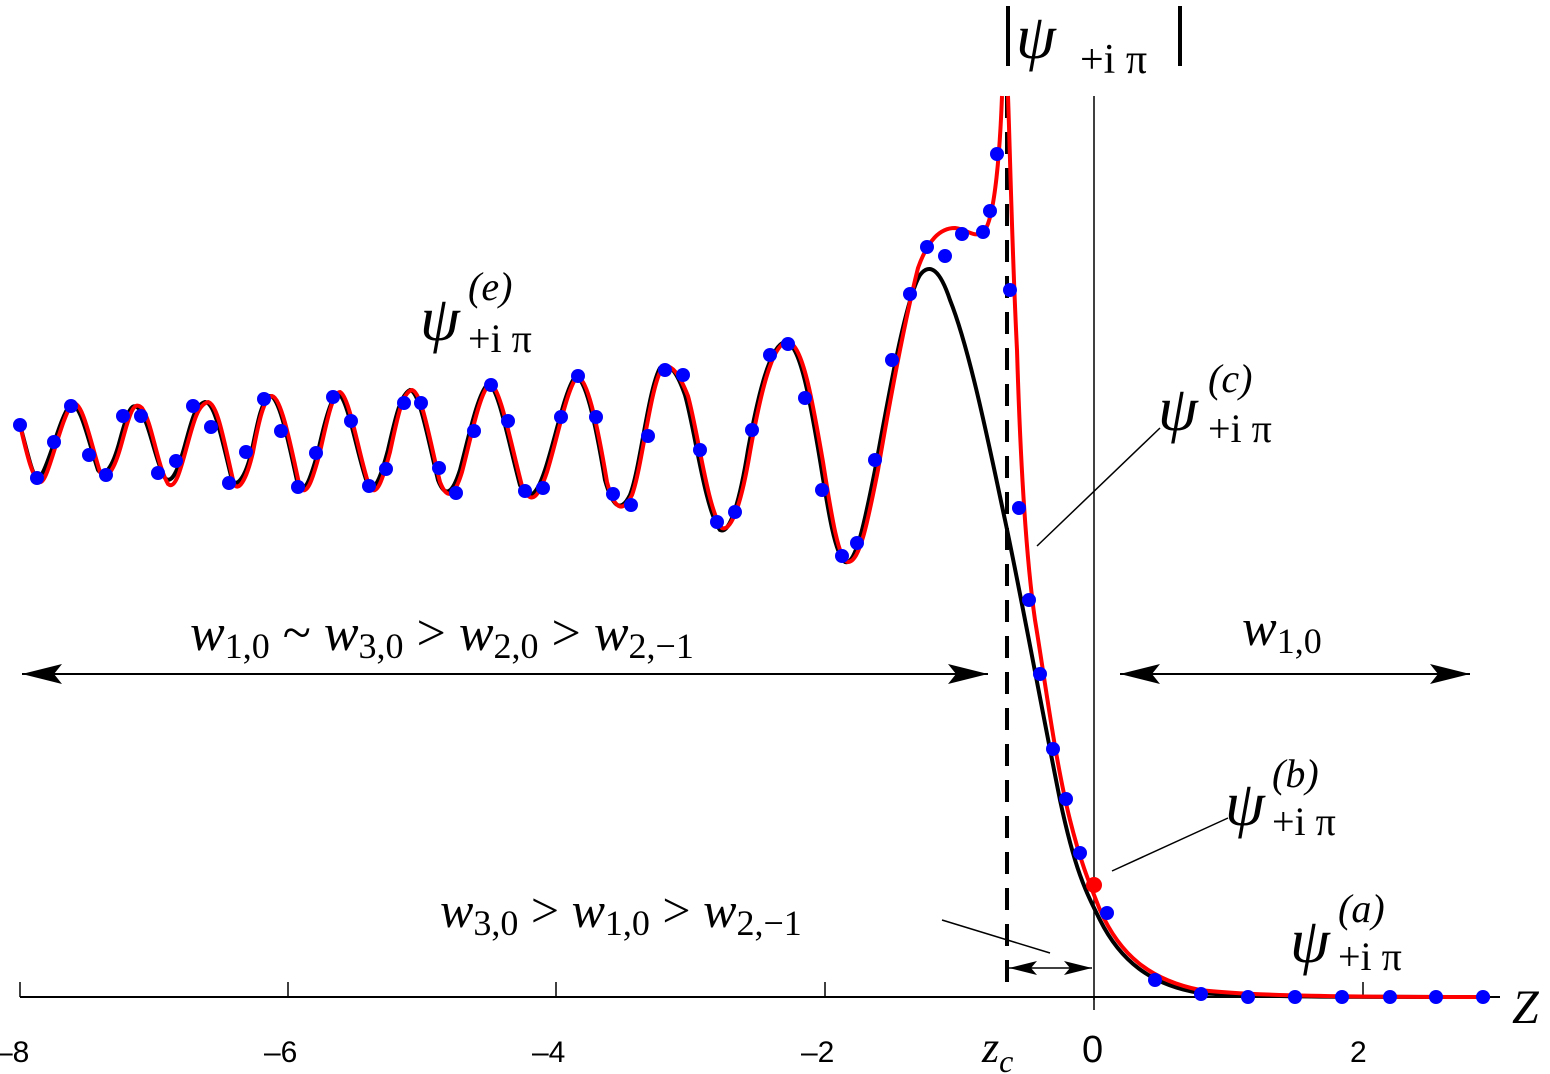  I want to click on plot-title: ψ +i π, so click(1094, 42).